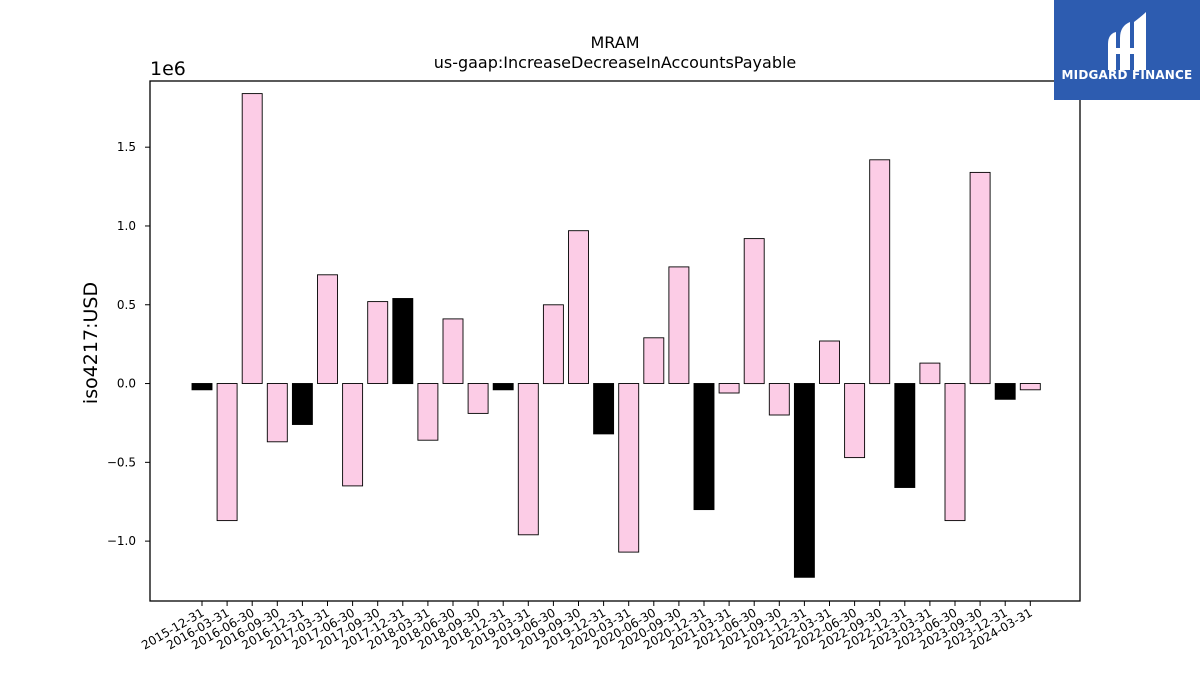  I want to click on logo-text: MIDGARD FINANCE, so click(1127, 75).